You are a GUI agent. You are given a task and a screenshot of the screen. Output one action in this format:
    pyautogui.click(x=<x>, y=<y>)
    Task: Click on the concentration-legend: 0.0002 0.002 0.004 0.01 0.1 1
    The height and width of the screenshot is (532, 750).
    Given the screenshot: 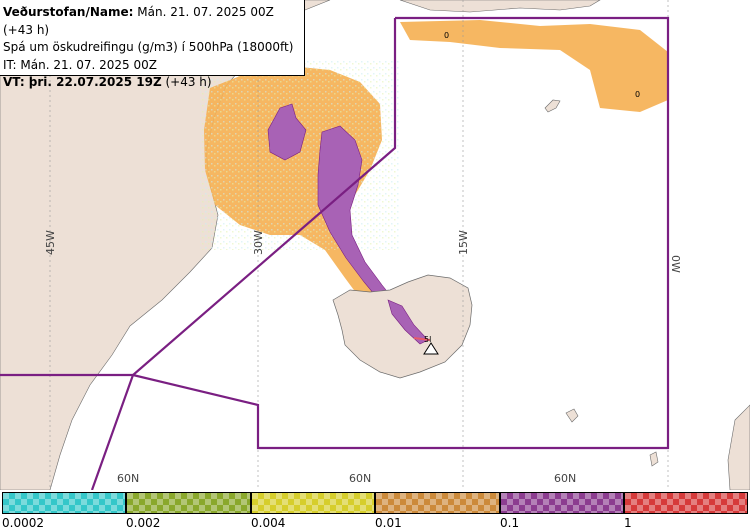 What is the action you would take?
    pyautogui.click(x=375, y=511)
    